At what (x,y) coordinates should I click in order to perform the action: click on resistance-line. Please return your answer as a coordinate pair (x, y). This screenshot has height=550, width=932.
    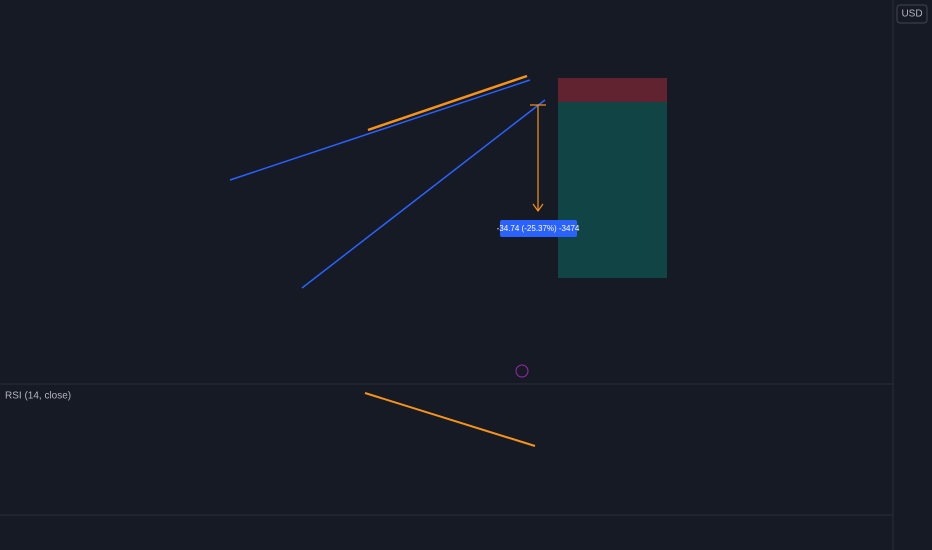
    Looking at the image, I should click on (447, 103).